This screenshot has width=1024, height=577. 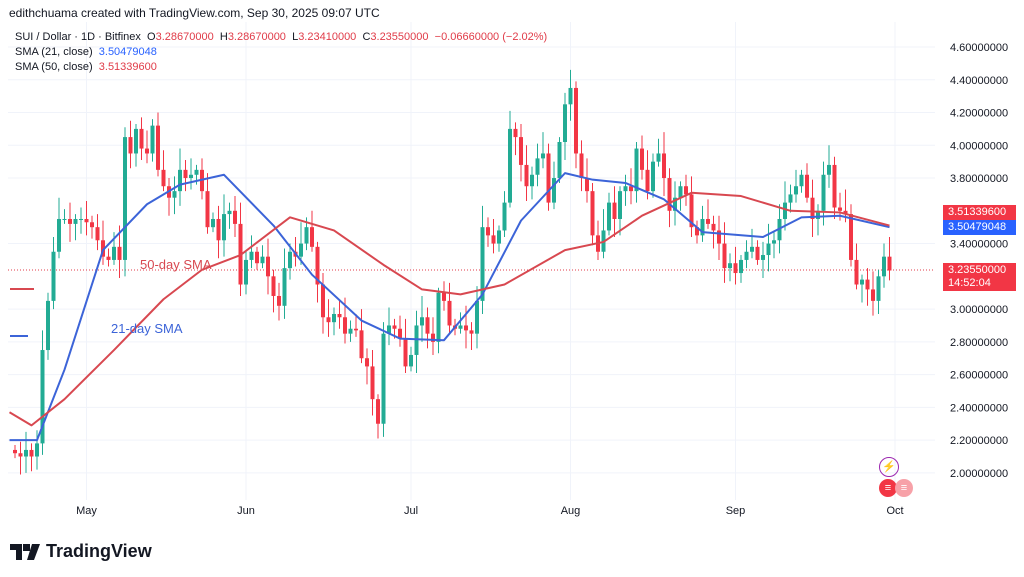 I want to click on sma50-annotation: 50-day SMA, so click(x=176, y=264).